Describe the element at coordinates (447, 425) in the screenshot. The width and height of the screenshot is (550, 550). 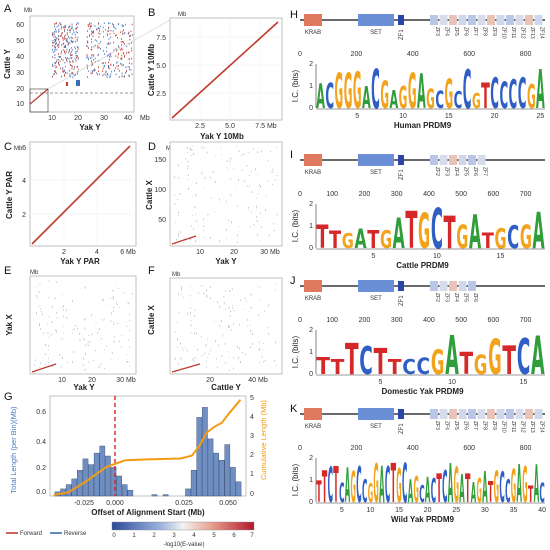
I see `zf-label: ZF4` at that location.